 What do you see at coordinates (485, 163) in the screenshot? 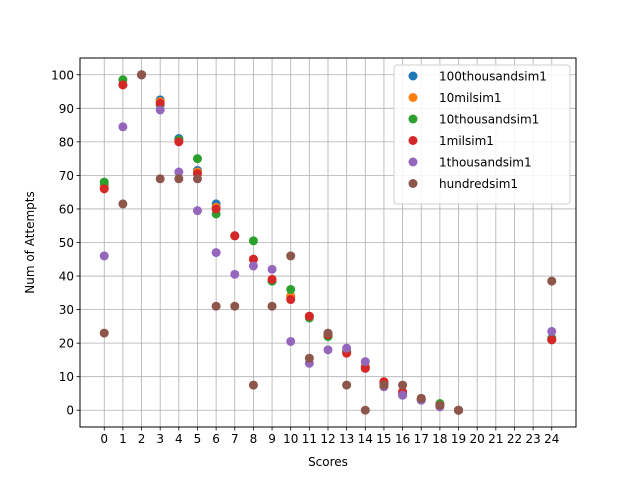
I see `legend-label: 1thousandsim1` at bounding box center [485, 163].